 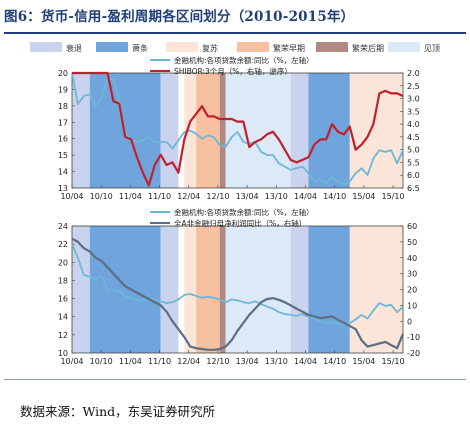 What do you see at coordinates (63, 317) in the screenshot?
I see `left-tick-label: 14` at bounding box center [63, 317].